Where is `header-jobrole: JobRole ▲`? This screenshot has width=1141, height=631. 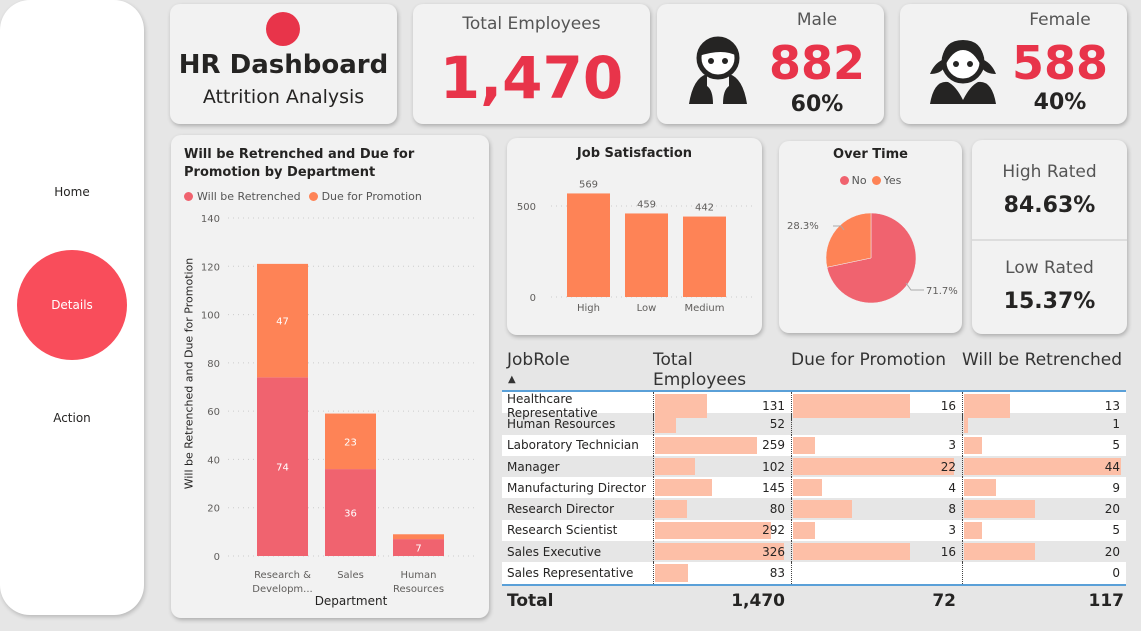
header-jobrole: JobRole ▲ is located at coordinates (577, 370).